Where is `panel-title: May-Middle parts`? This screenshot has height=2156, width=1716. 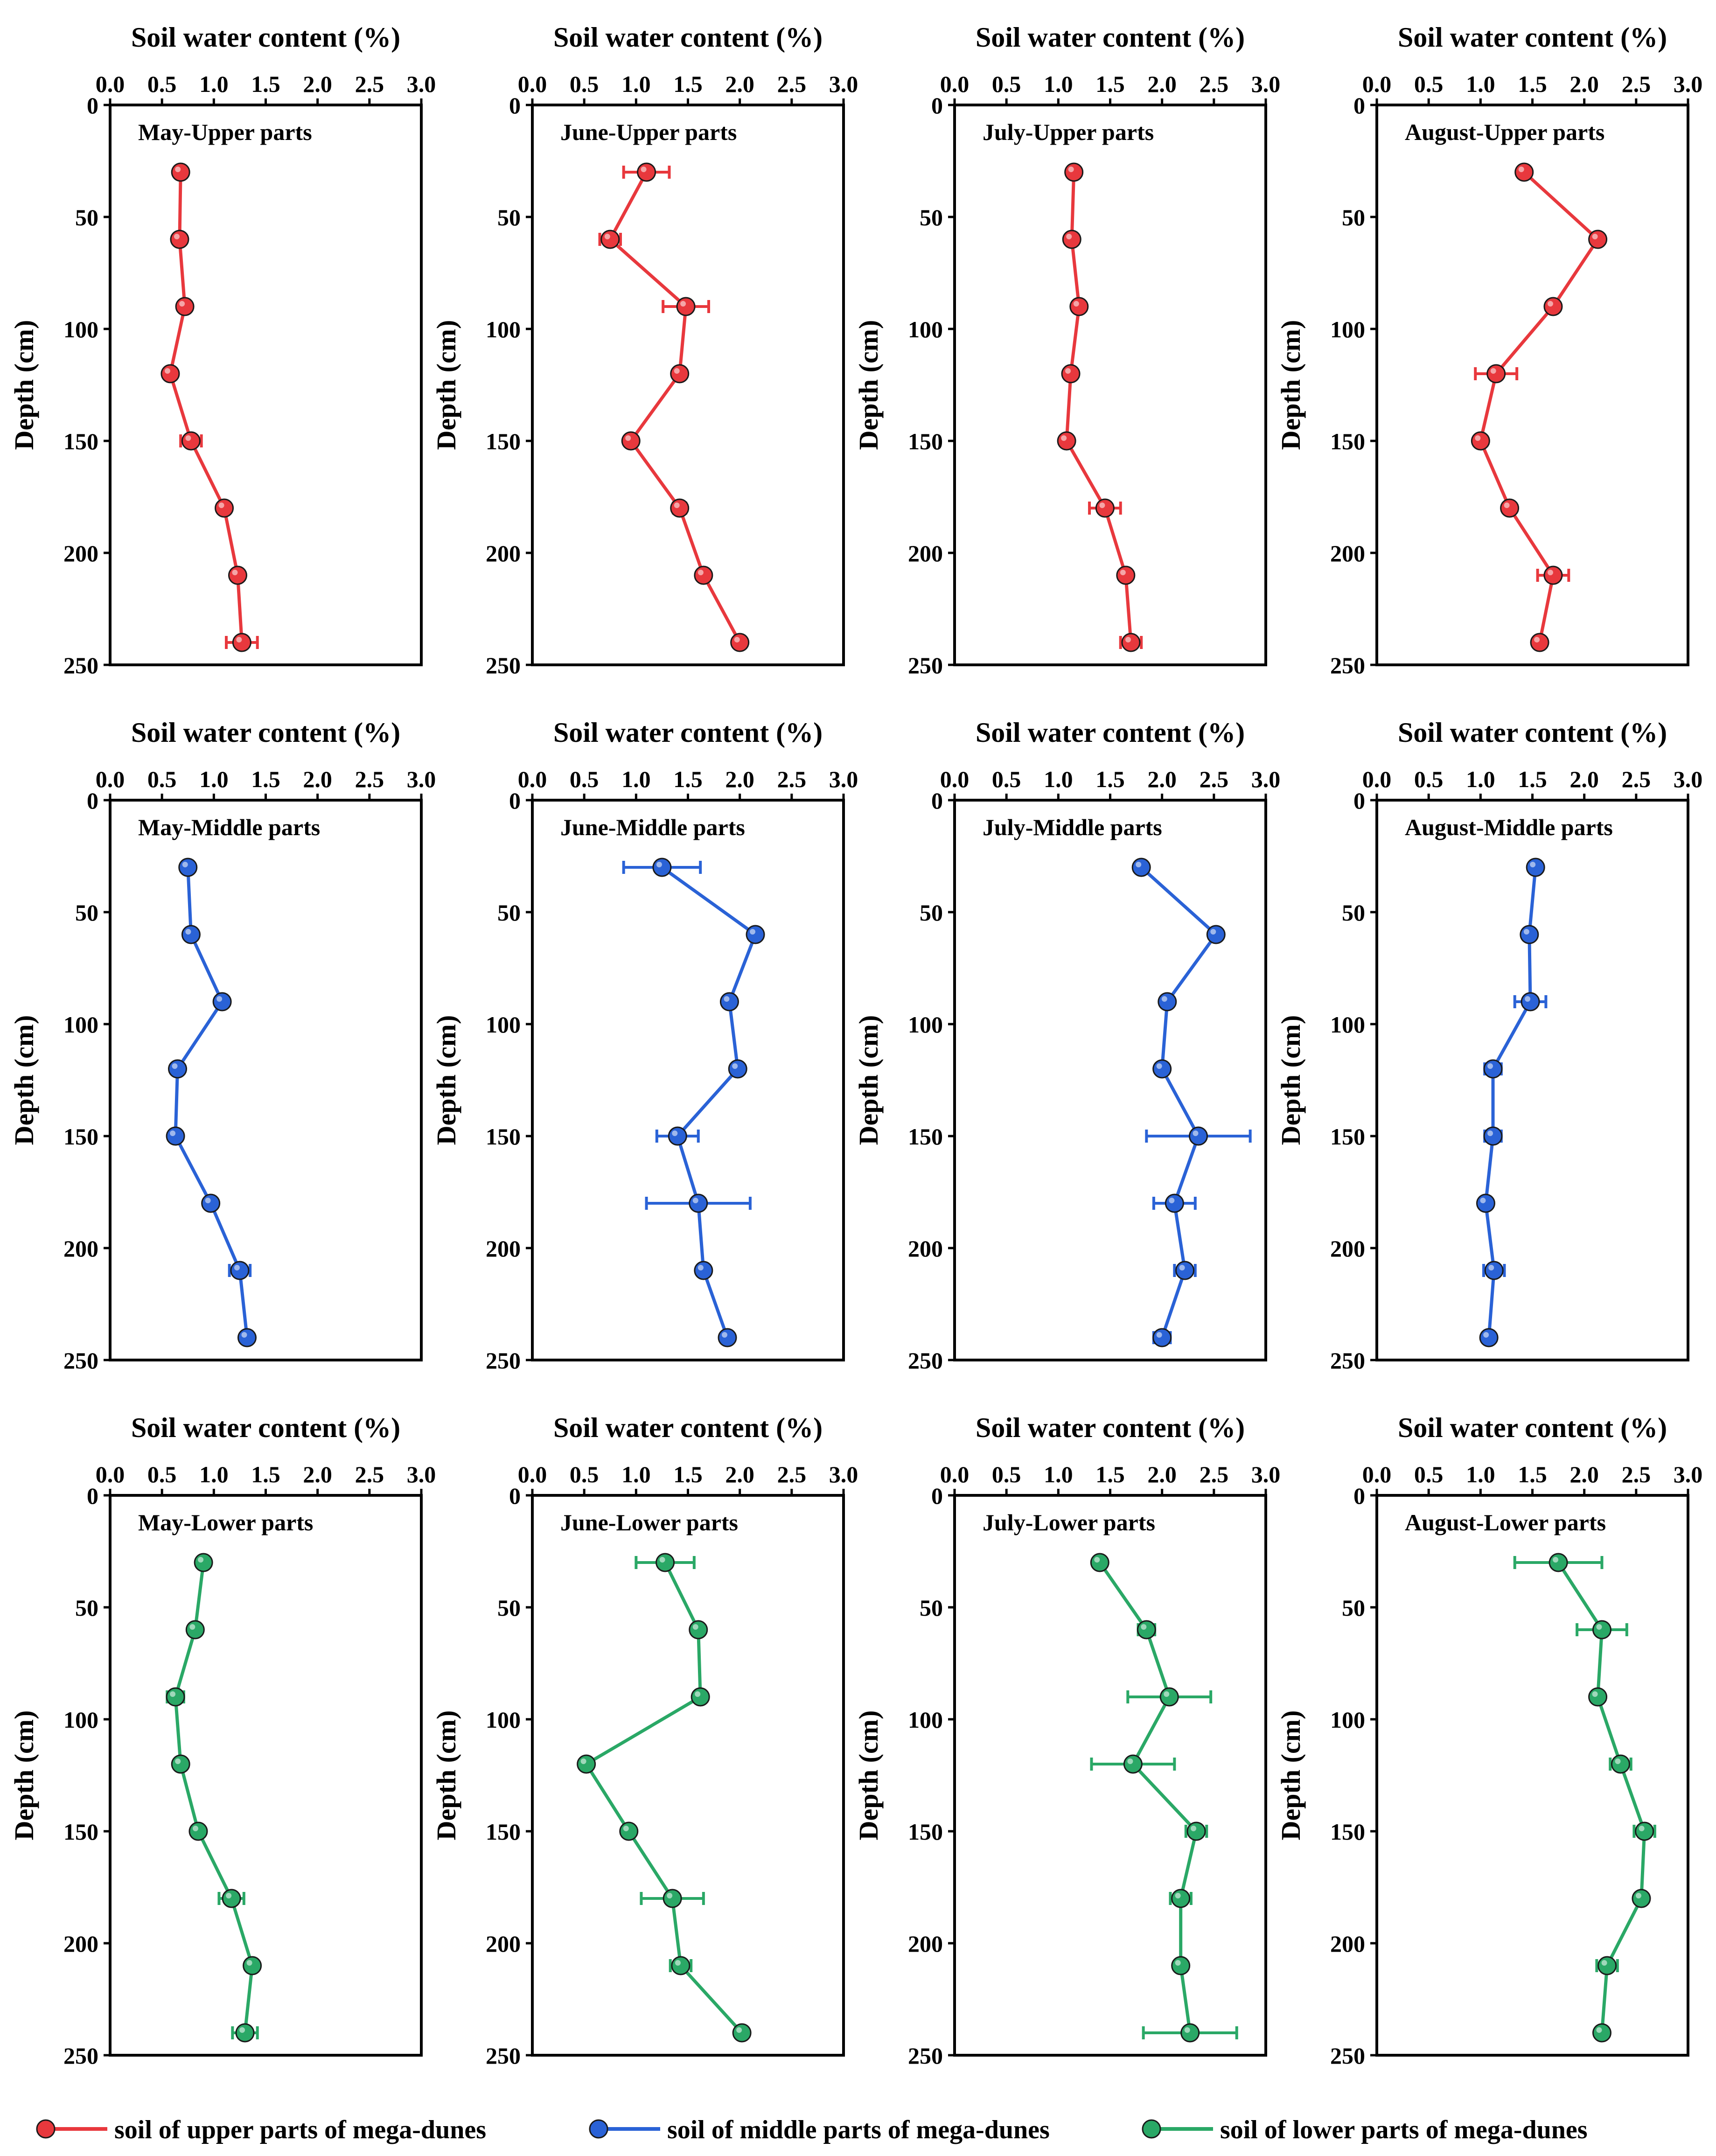 panel-title: May-Middle parts is located at coordinates (229, 827).